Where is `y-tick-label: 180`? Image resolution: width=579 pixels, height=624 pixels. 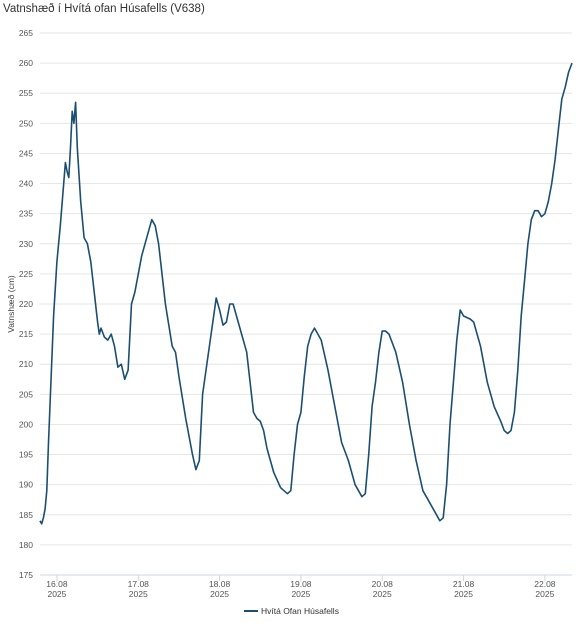
y-tick-label: 180 is located at coordinates (26, 545).